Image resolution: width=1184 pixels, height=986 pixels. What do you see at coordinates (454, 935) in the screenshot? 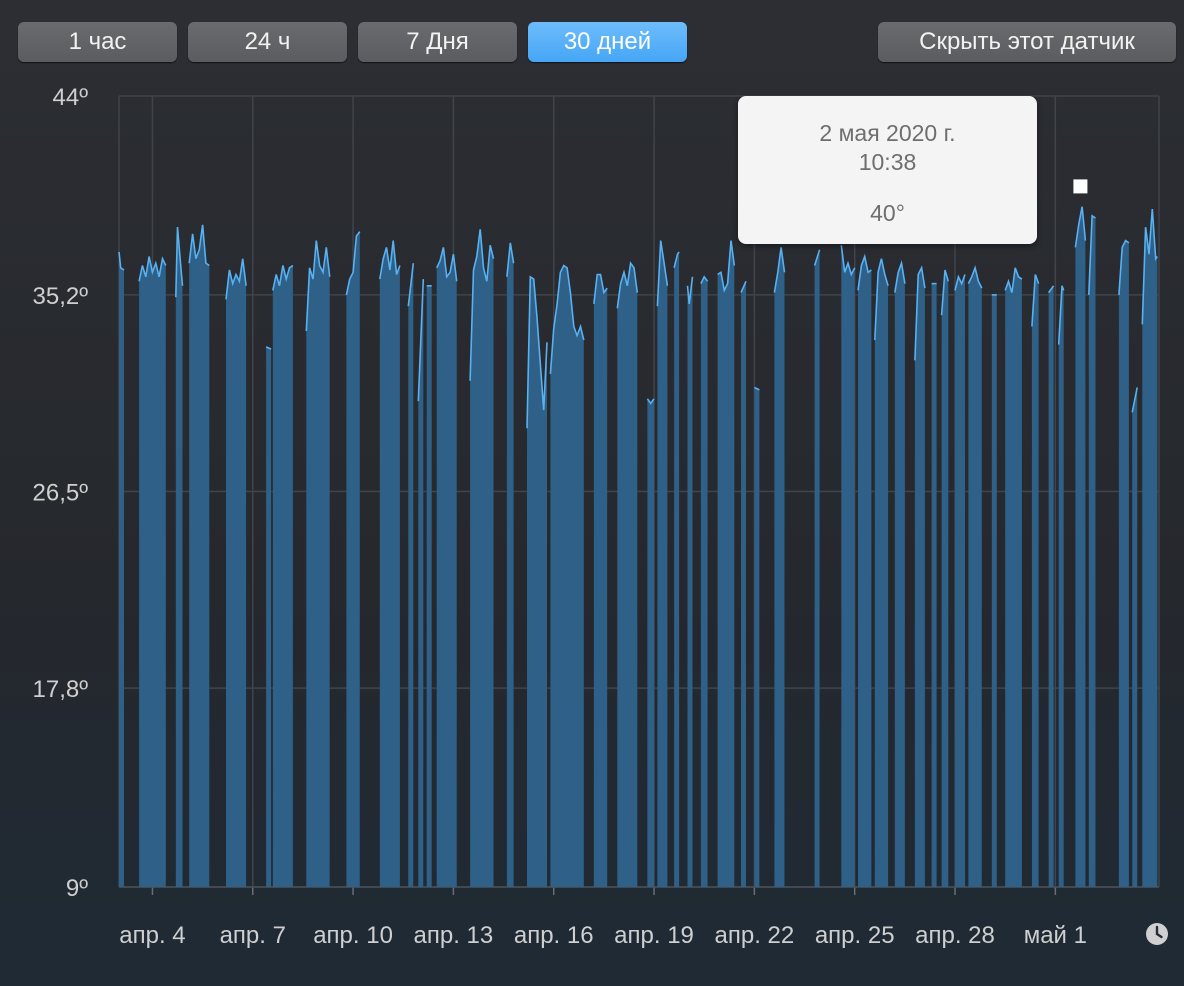
I see `x-tick-label: апр. 13` at bounding box center [454, 935].